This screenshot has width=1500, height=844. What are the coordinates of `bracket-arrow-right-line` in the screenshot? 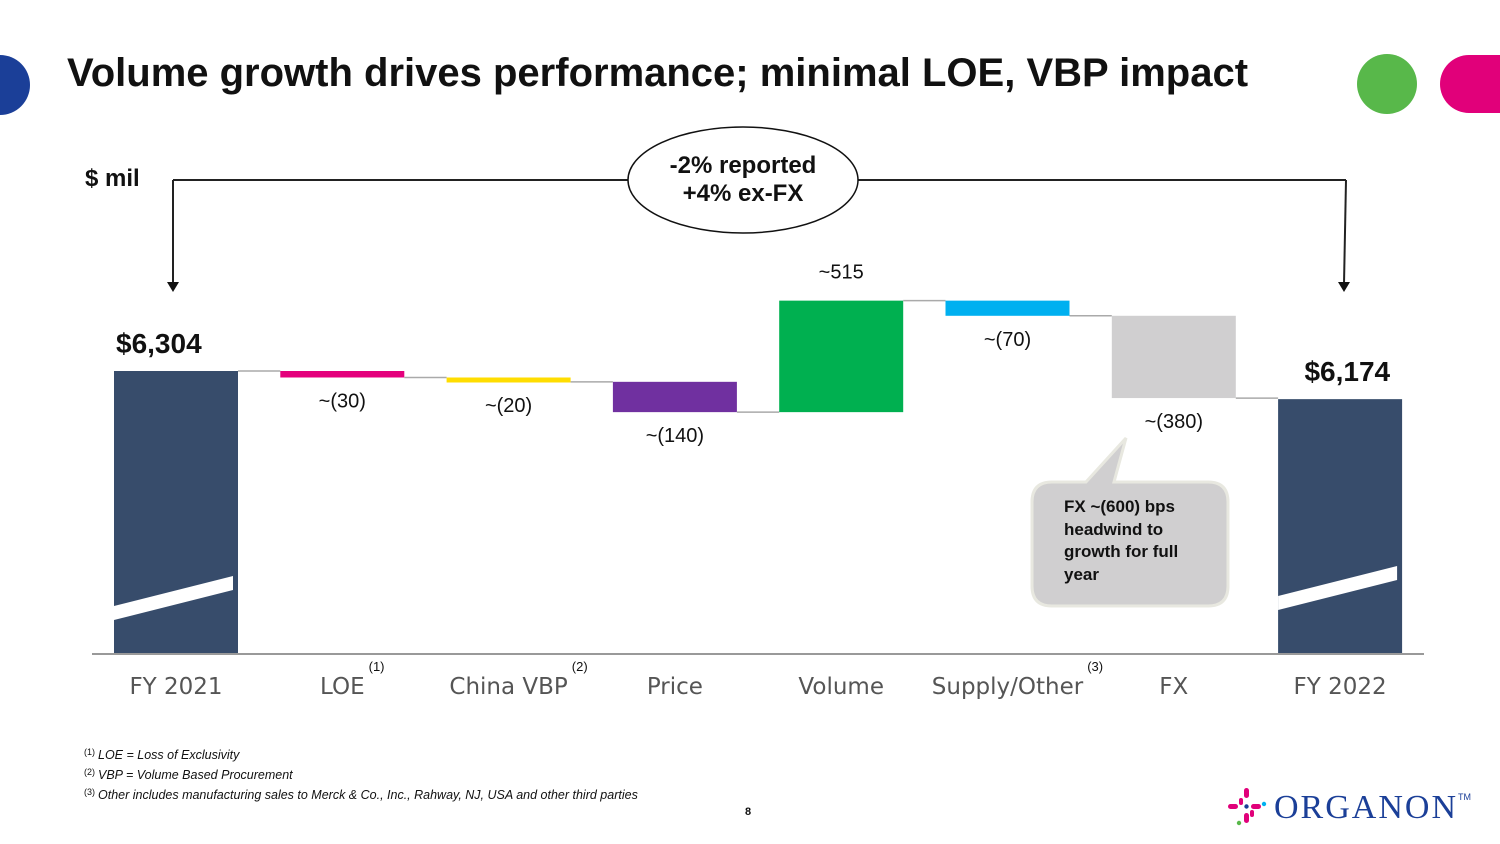 It's located at (1345, 232).